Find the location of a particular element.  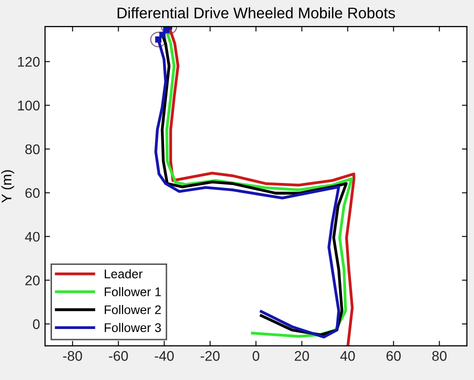

legend-label: Leader is located at coordinates (123, 273).